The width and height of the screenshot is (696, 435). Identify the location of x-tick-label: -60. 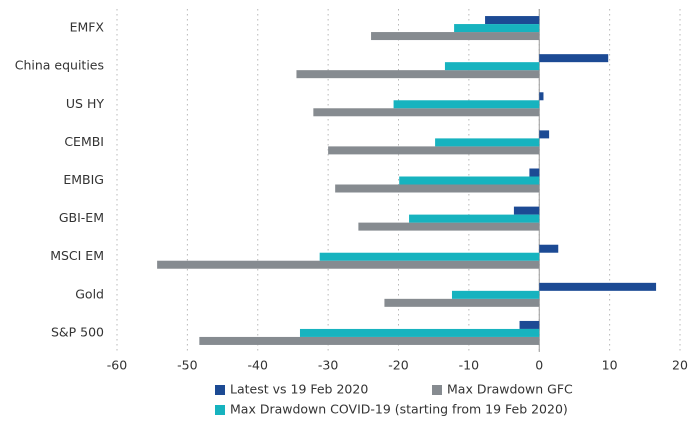
(117, 365).